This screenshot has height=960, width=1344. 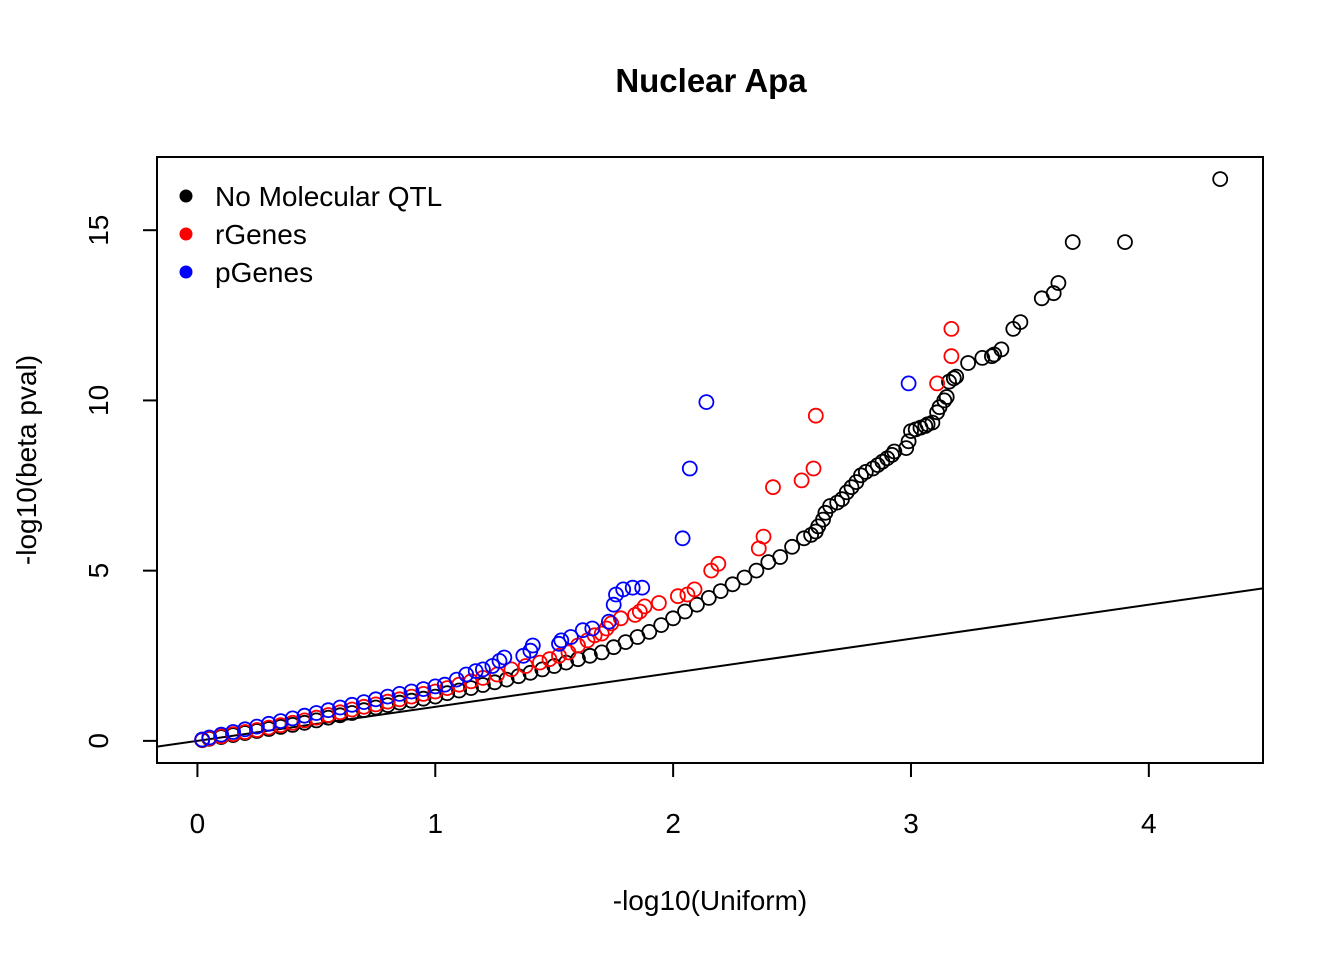 What do you see at coordinates (98, 571) in the screenshot?
I see `y-tick-label: 5` at bounding box center [98, 571].